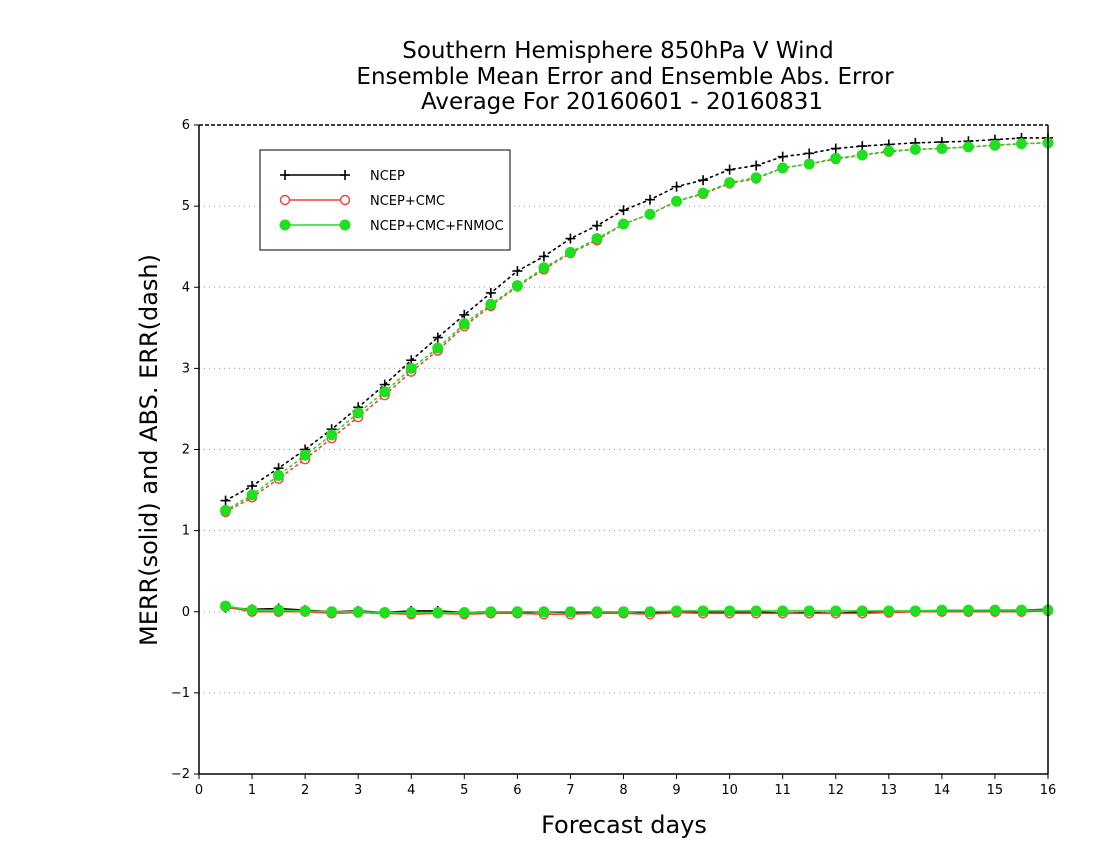 The image size is (1100, 850). What do you see at coordinates (252, 790) in the screenshot?
I see `x-tick-label: 1` at bounding box center [252, 790].